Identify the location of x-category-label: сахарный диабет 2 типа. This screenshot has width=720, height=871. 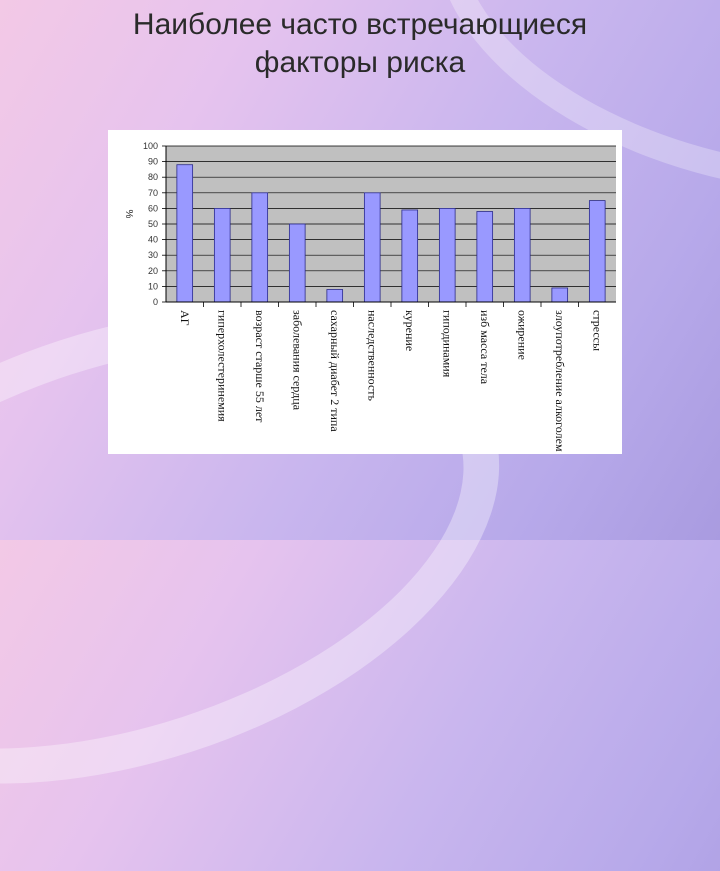
(335, 371).